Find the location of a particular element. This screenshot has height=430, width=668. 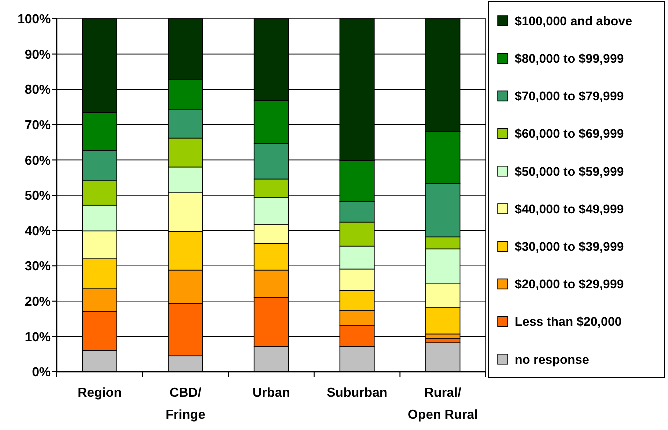

legend-label: Less than $20,000 is located at coordinates (568, 322).